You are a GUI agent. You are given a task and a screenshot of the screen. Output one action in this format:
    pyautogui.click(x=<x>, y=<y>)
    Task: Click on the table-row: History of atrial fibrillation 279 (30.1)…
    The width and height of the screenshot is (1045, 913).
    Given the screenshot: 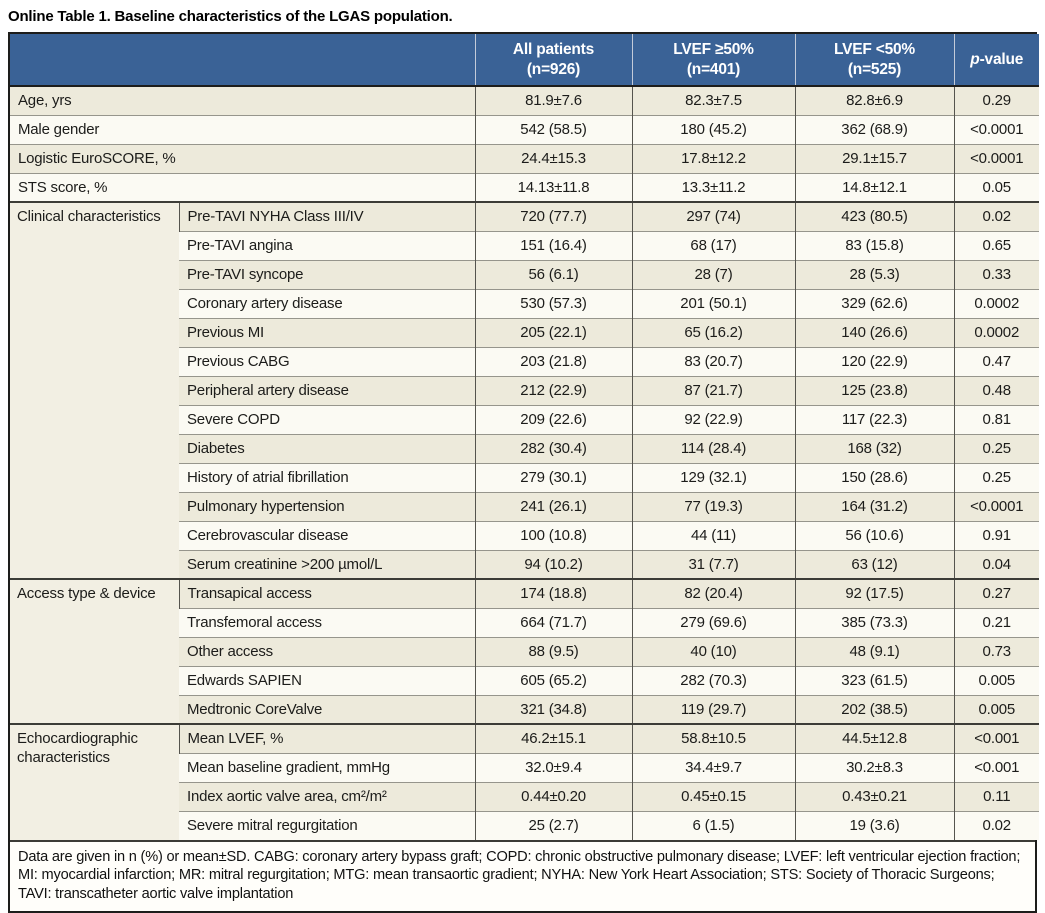 What is the action you would take?
    pyautogui.click(x=524, y=477)
    